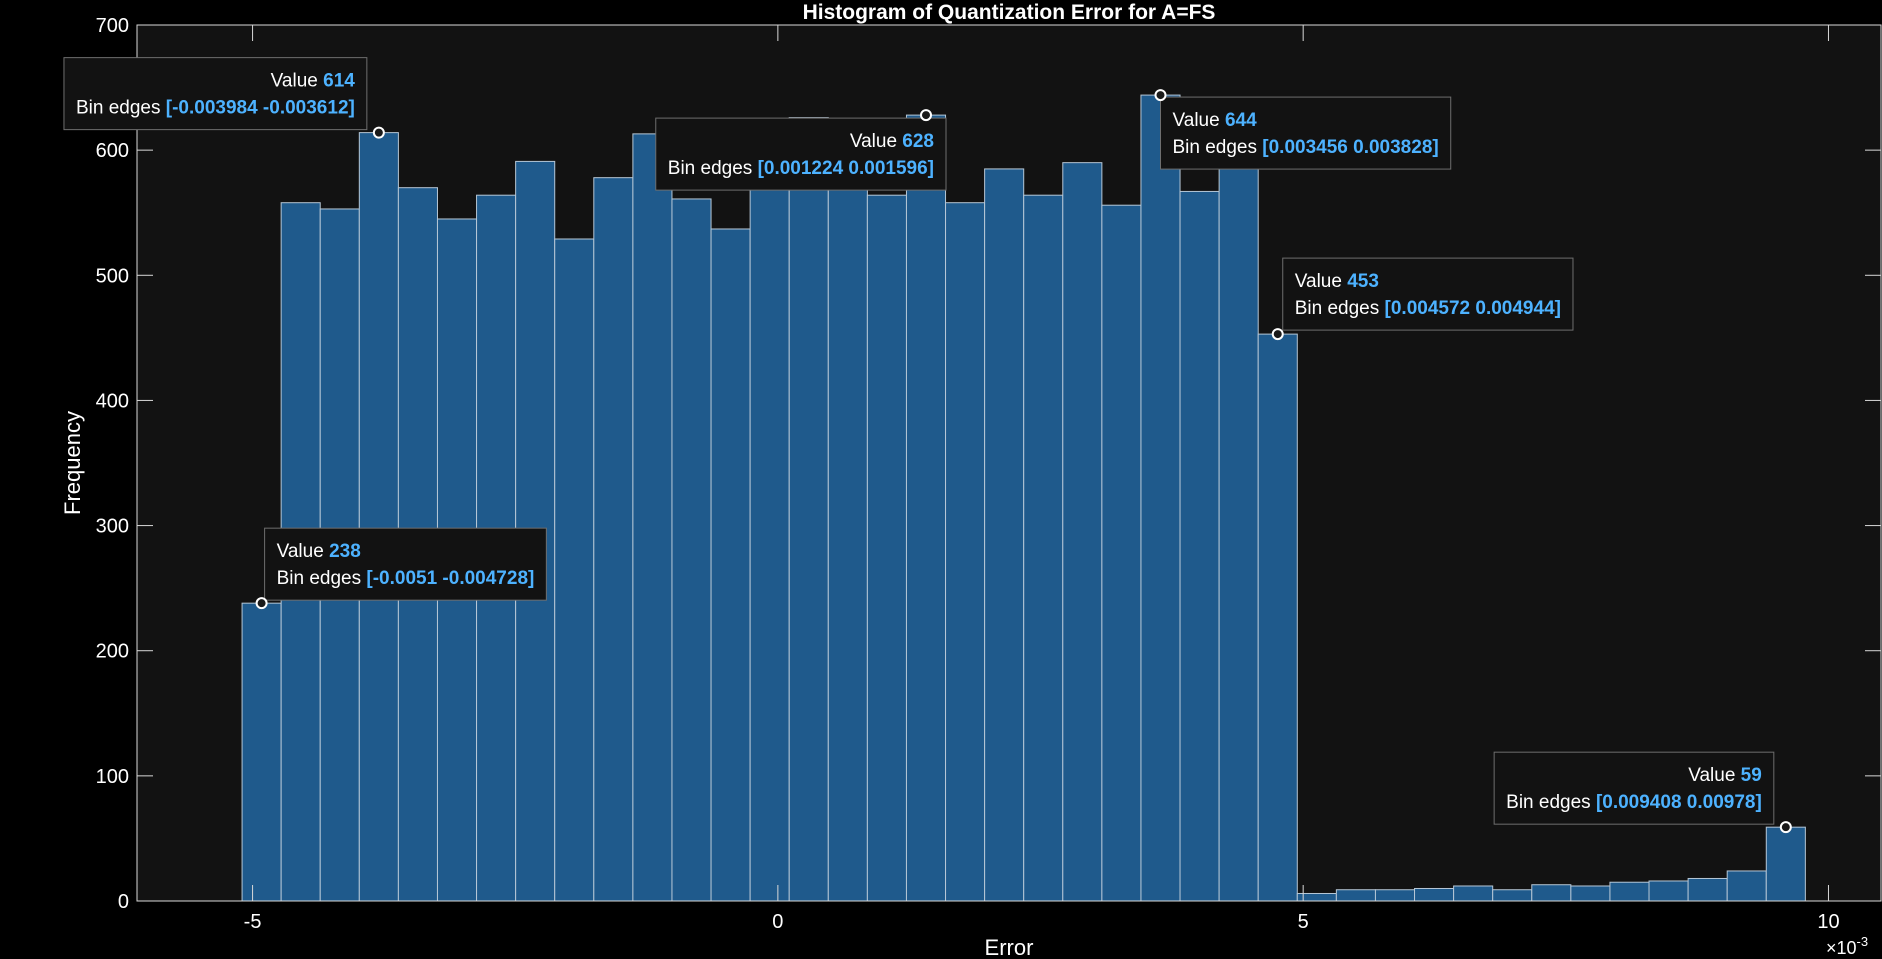 The height and width of the screenshot is (959, 1882). I want to click on datatip-edges-line: Bin edges [-0.0051 -0.004728], so click(406, 578).